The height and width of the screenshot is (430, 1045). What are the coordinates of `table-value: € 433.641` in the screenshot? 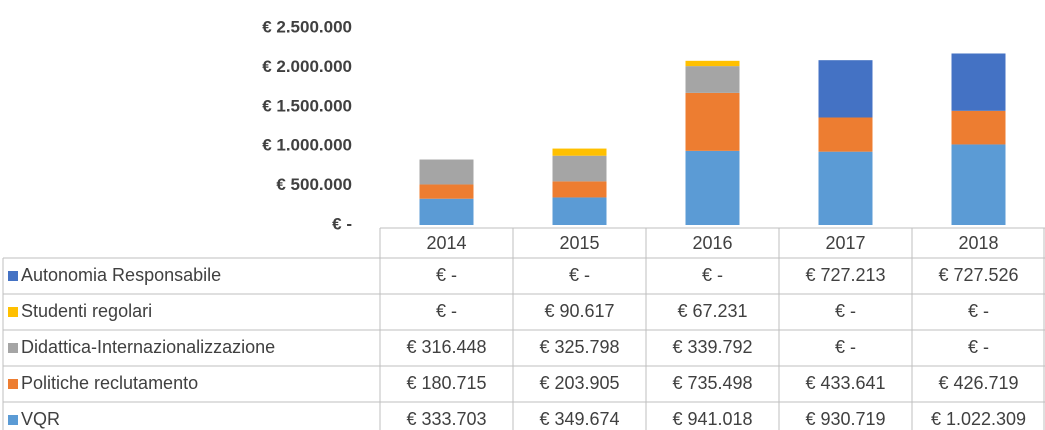 It's located at (845, 383).